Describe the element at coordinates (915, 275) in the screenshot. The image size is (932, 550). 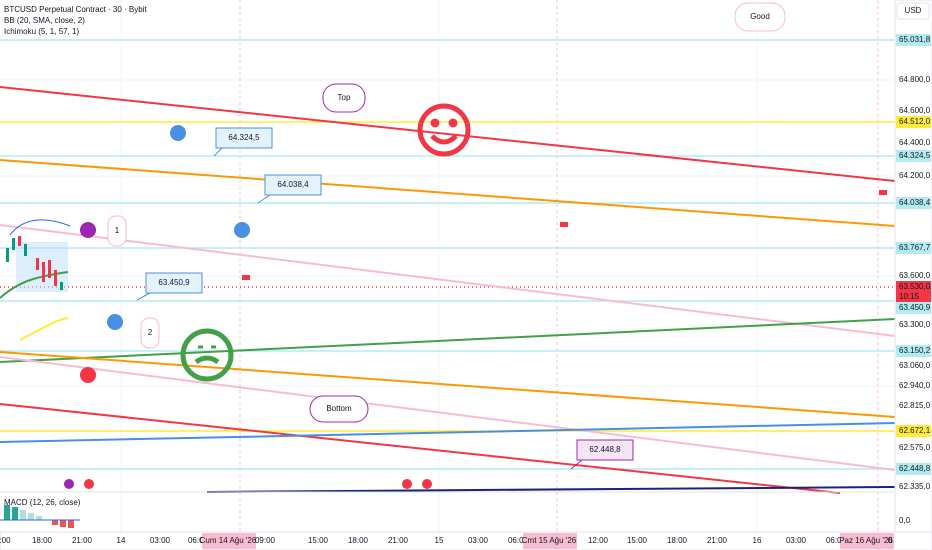
I see `price-label: 63.600,0` at that location.